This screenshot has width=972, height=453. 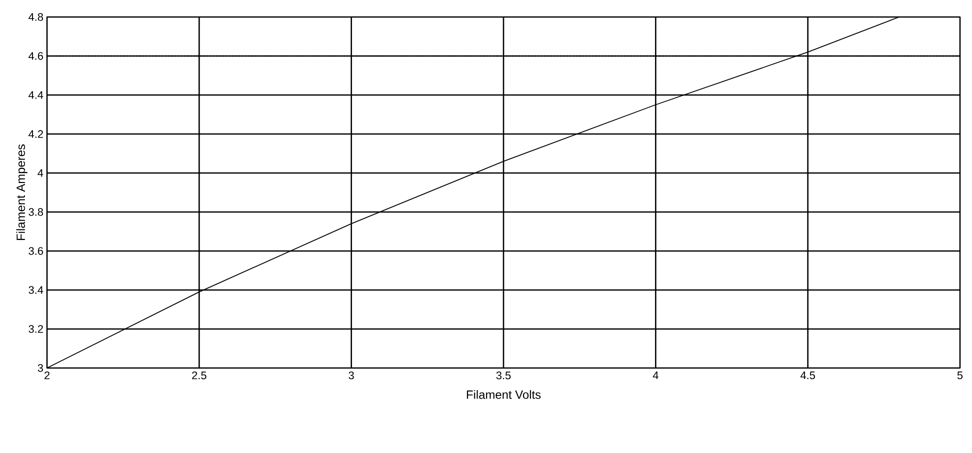 I want to click on x-tick-label: 4.5, so click(x=807, y=376).